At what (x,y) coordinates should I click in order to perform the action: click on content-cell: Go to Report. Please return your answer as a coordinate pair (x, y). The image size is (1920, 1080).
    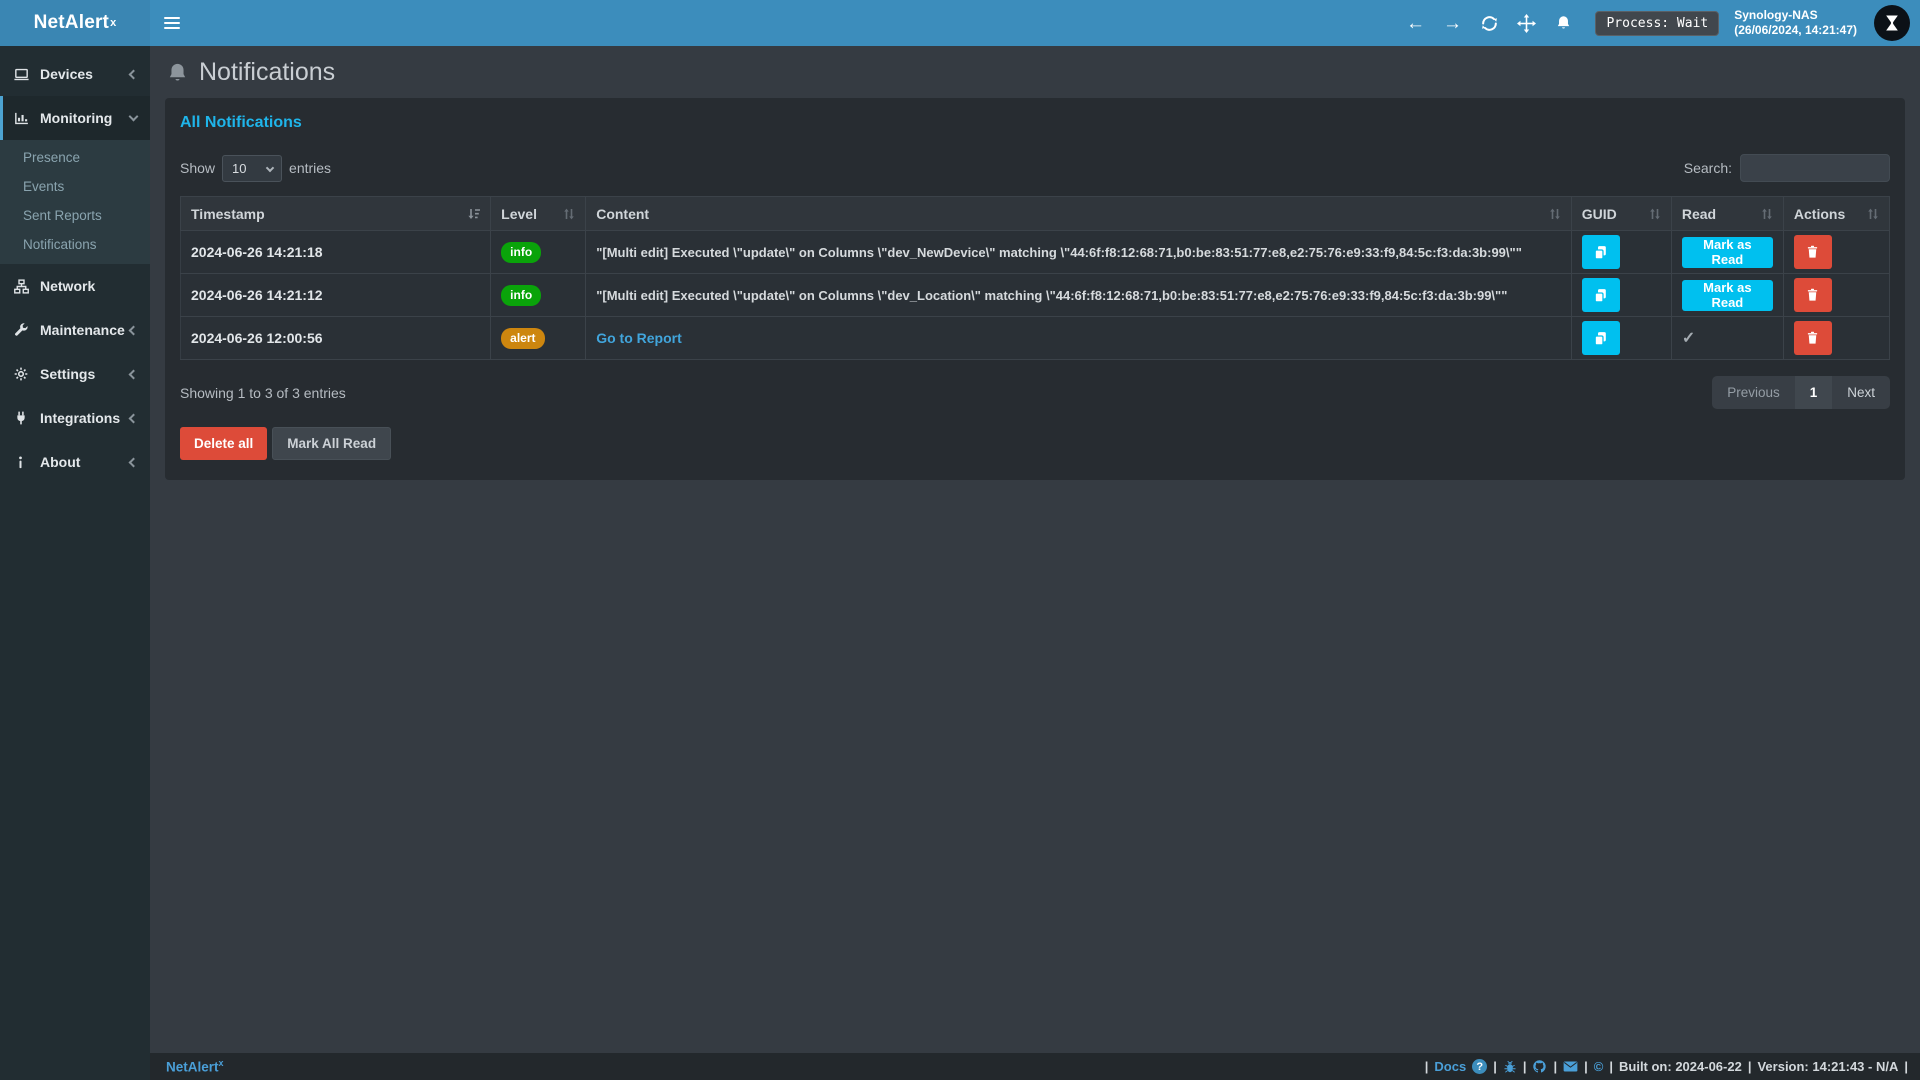
    Looking at the image, I should click on (1078, 338).